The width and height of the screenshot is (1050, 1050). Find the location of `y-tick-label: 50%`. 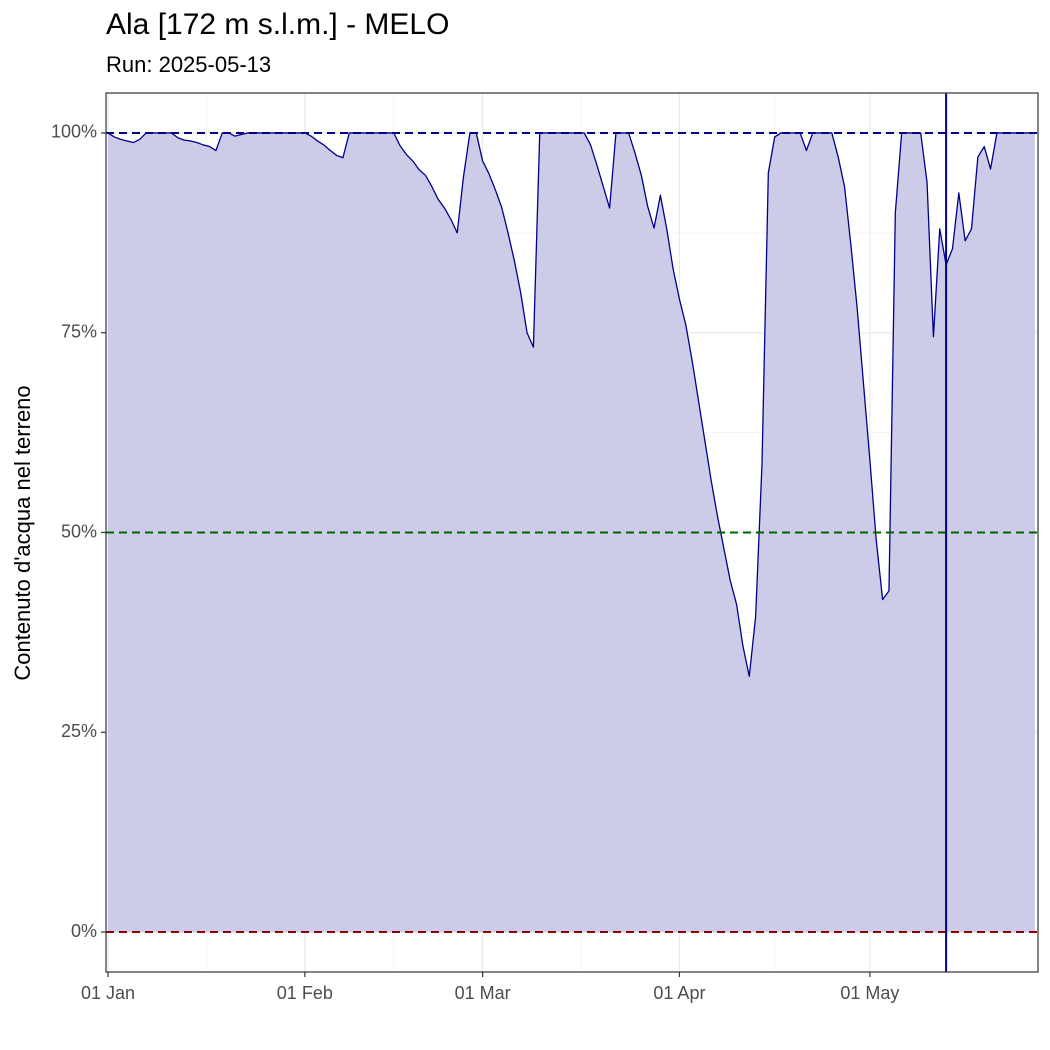

y-tick-label: 50% is located at coordinates (79, 531).